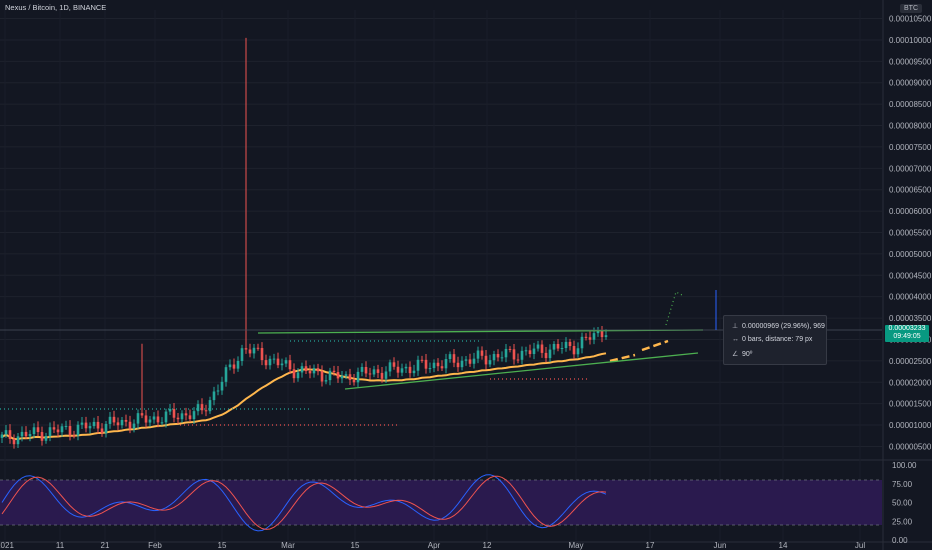 The width and height of the screenshot is (932, 550). Describe the element at coordinates (902, 503) in the screenshot. I see `rsi-tick-label: 50.00` at that location.